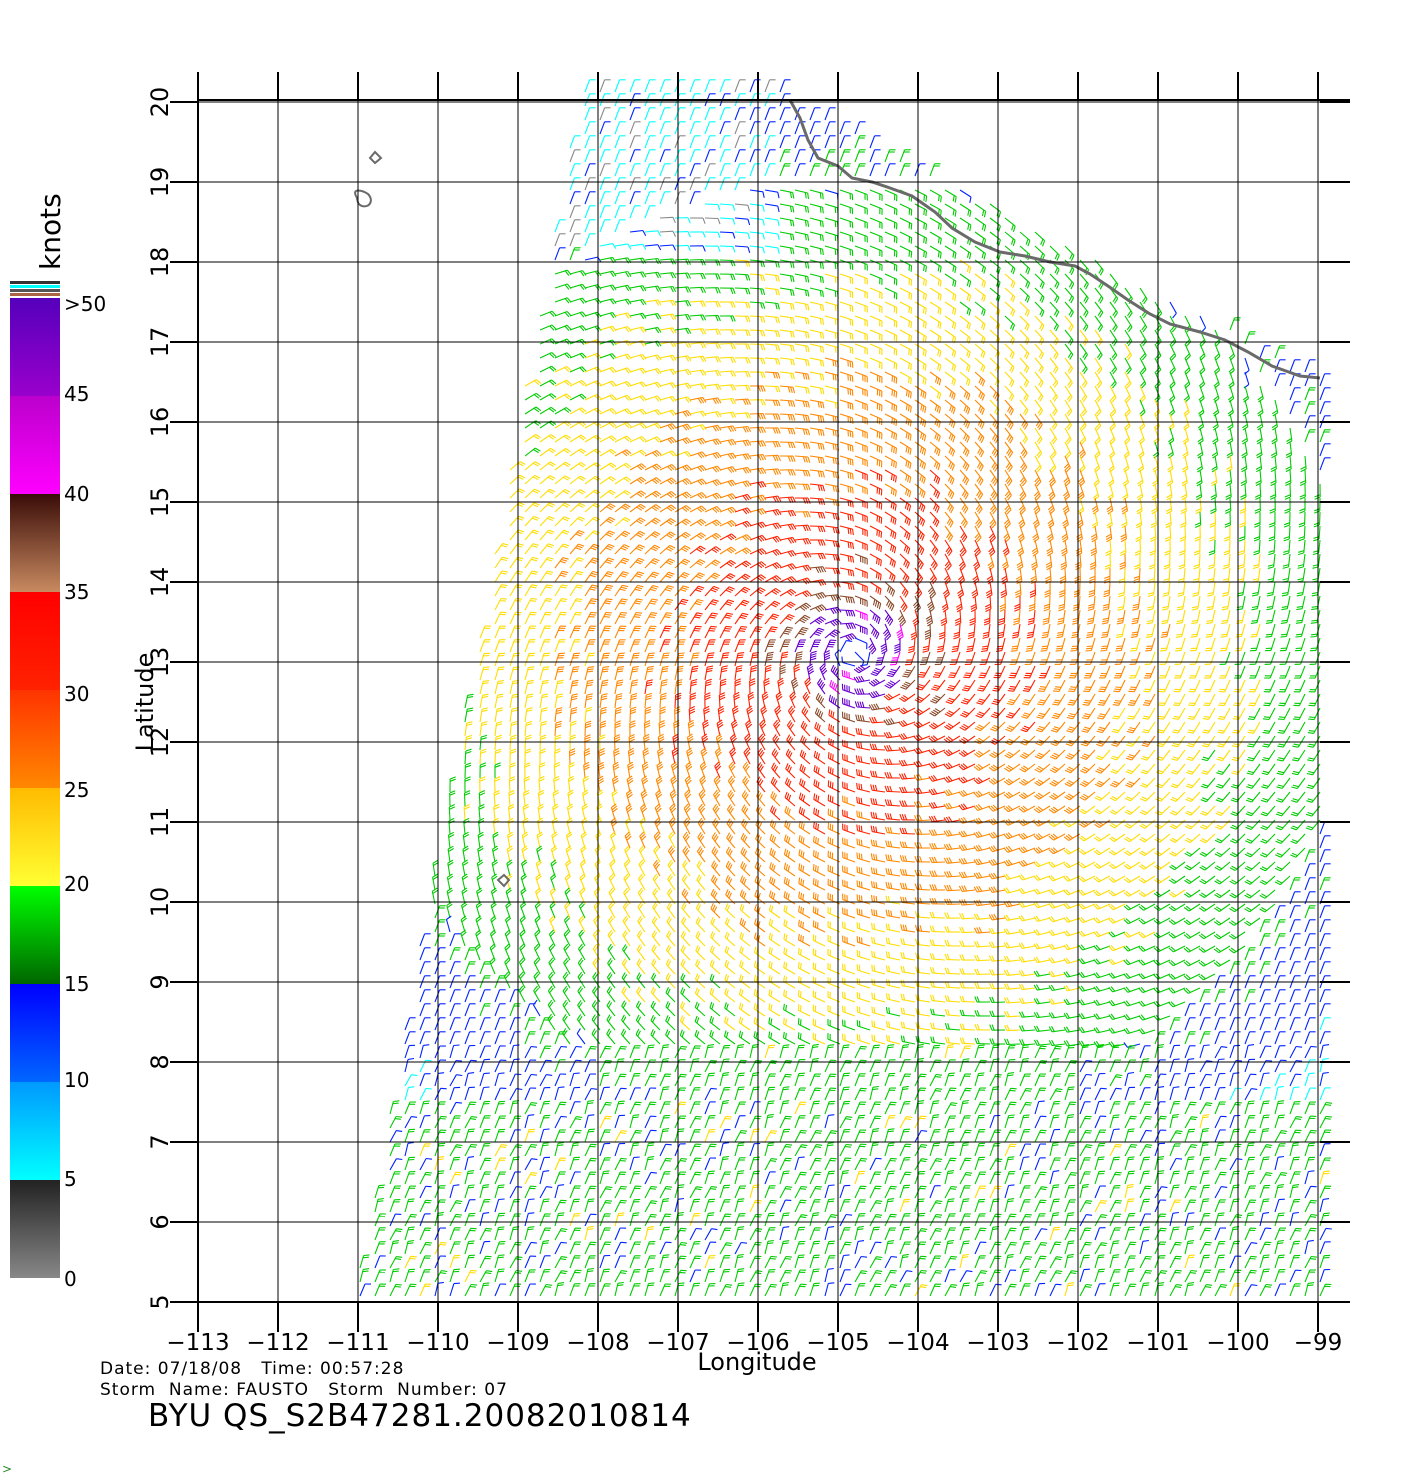 The width and height of the screenshot is (1420, 1480). Describe the element at coordinates (70, 1179) in the screenshot. I see `legend-label-9: 5` at that location.